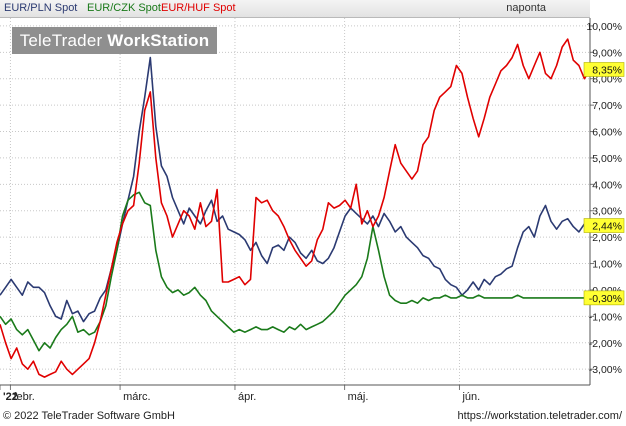 The width and height of the screenshot is (626, 426). Describe the element at coordinates (604, 27) in the screenshot. I see `y-tick-label: 10,00%` at that location.